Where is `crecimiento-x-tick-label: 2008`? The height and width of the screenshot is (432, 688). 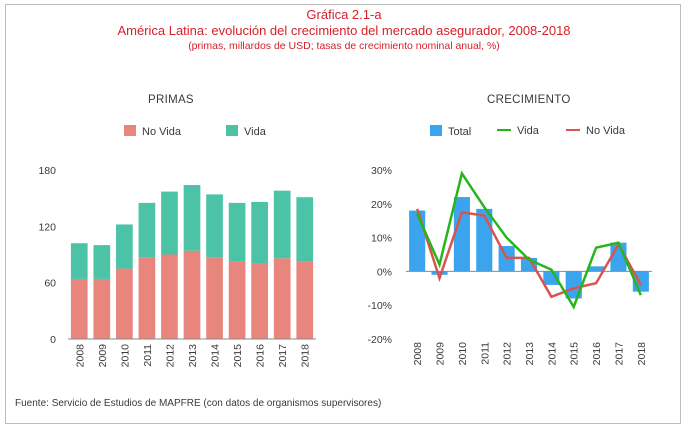
crecimiento-x-tick-label: 2008 is located at coordinates (418, 354).